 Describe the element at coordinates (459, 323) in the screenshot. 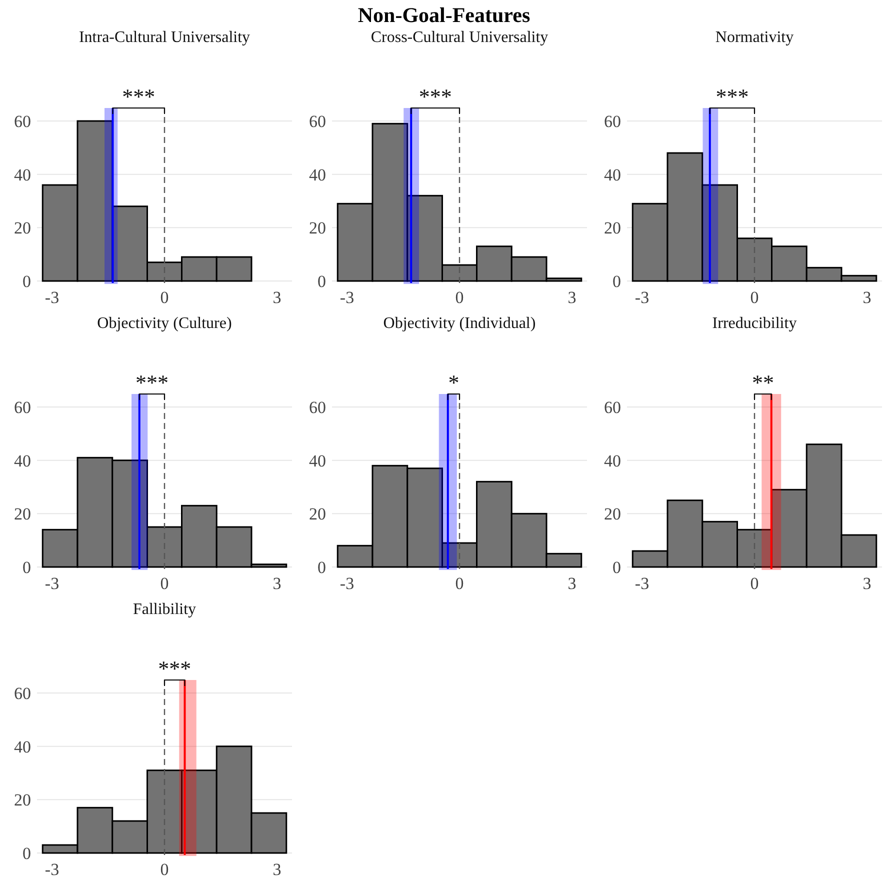

I see `chart-title: Objectivity (Individual)` at that location.